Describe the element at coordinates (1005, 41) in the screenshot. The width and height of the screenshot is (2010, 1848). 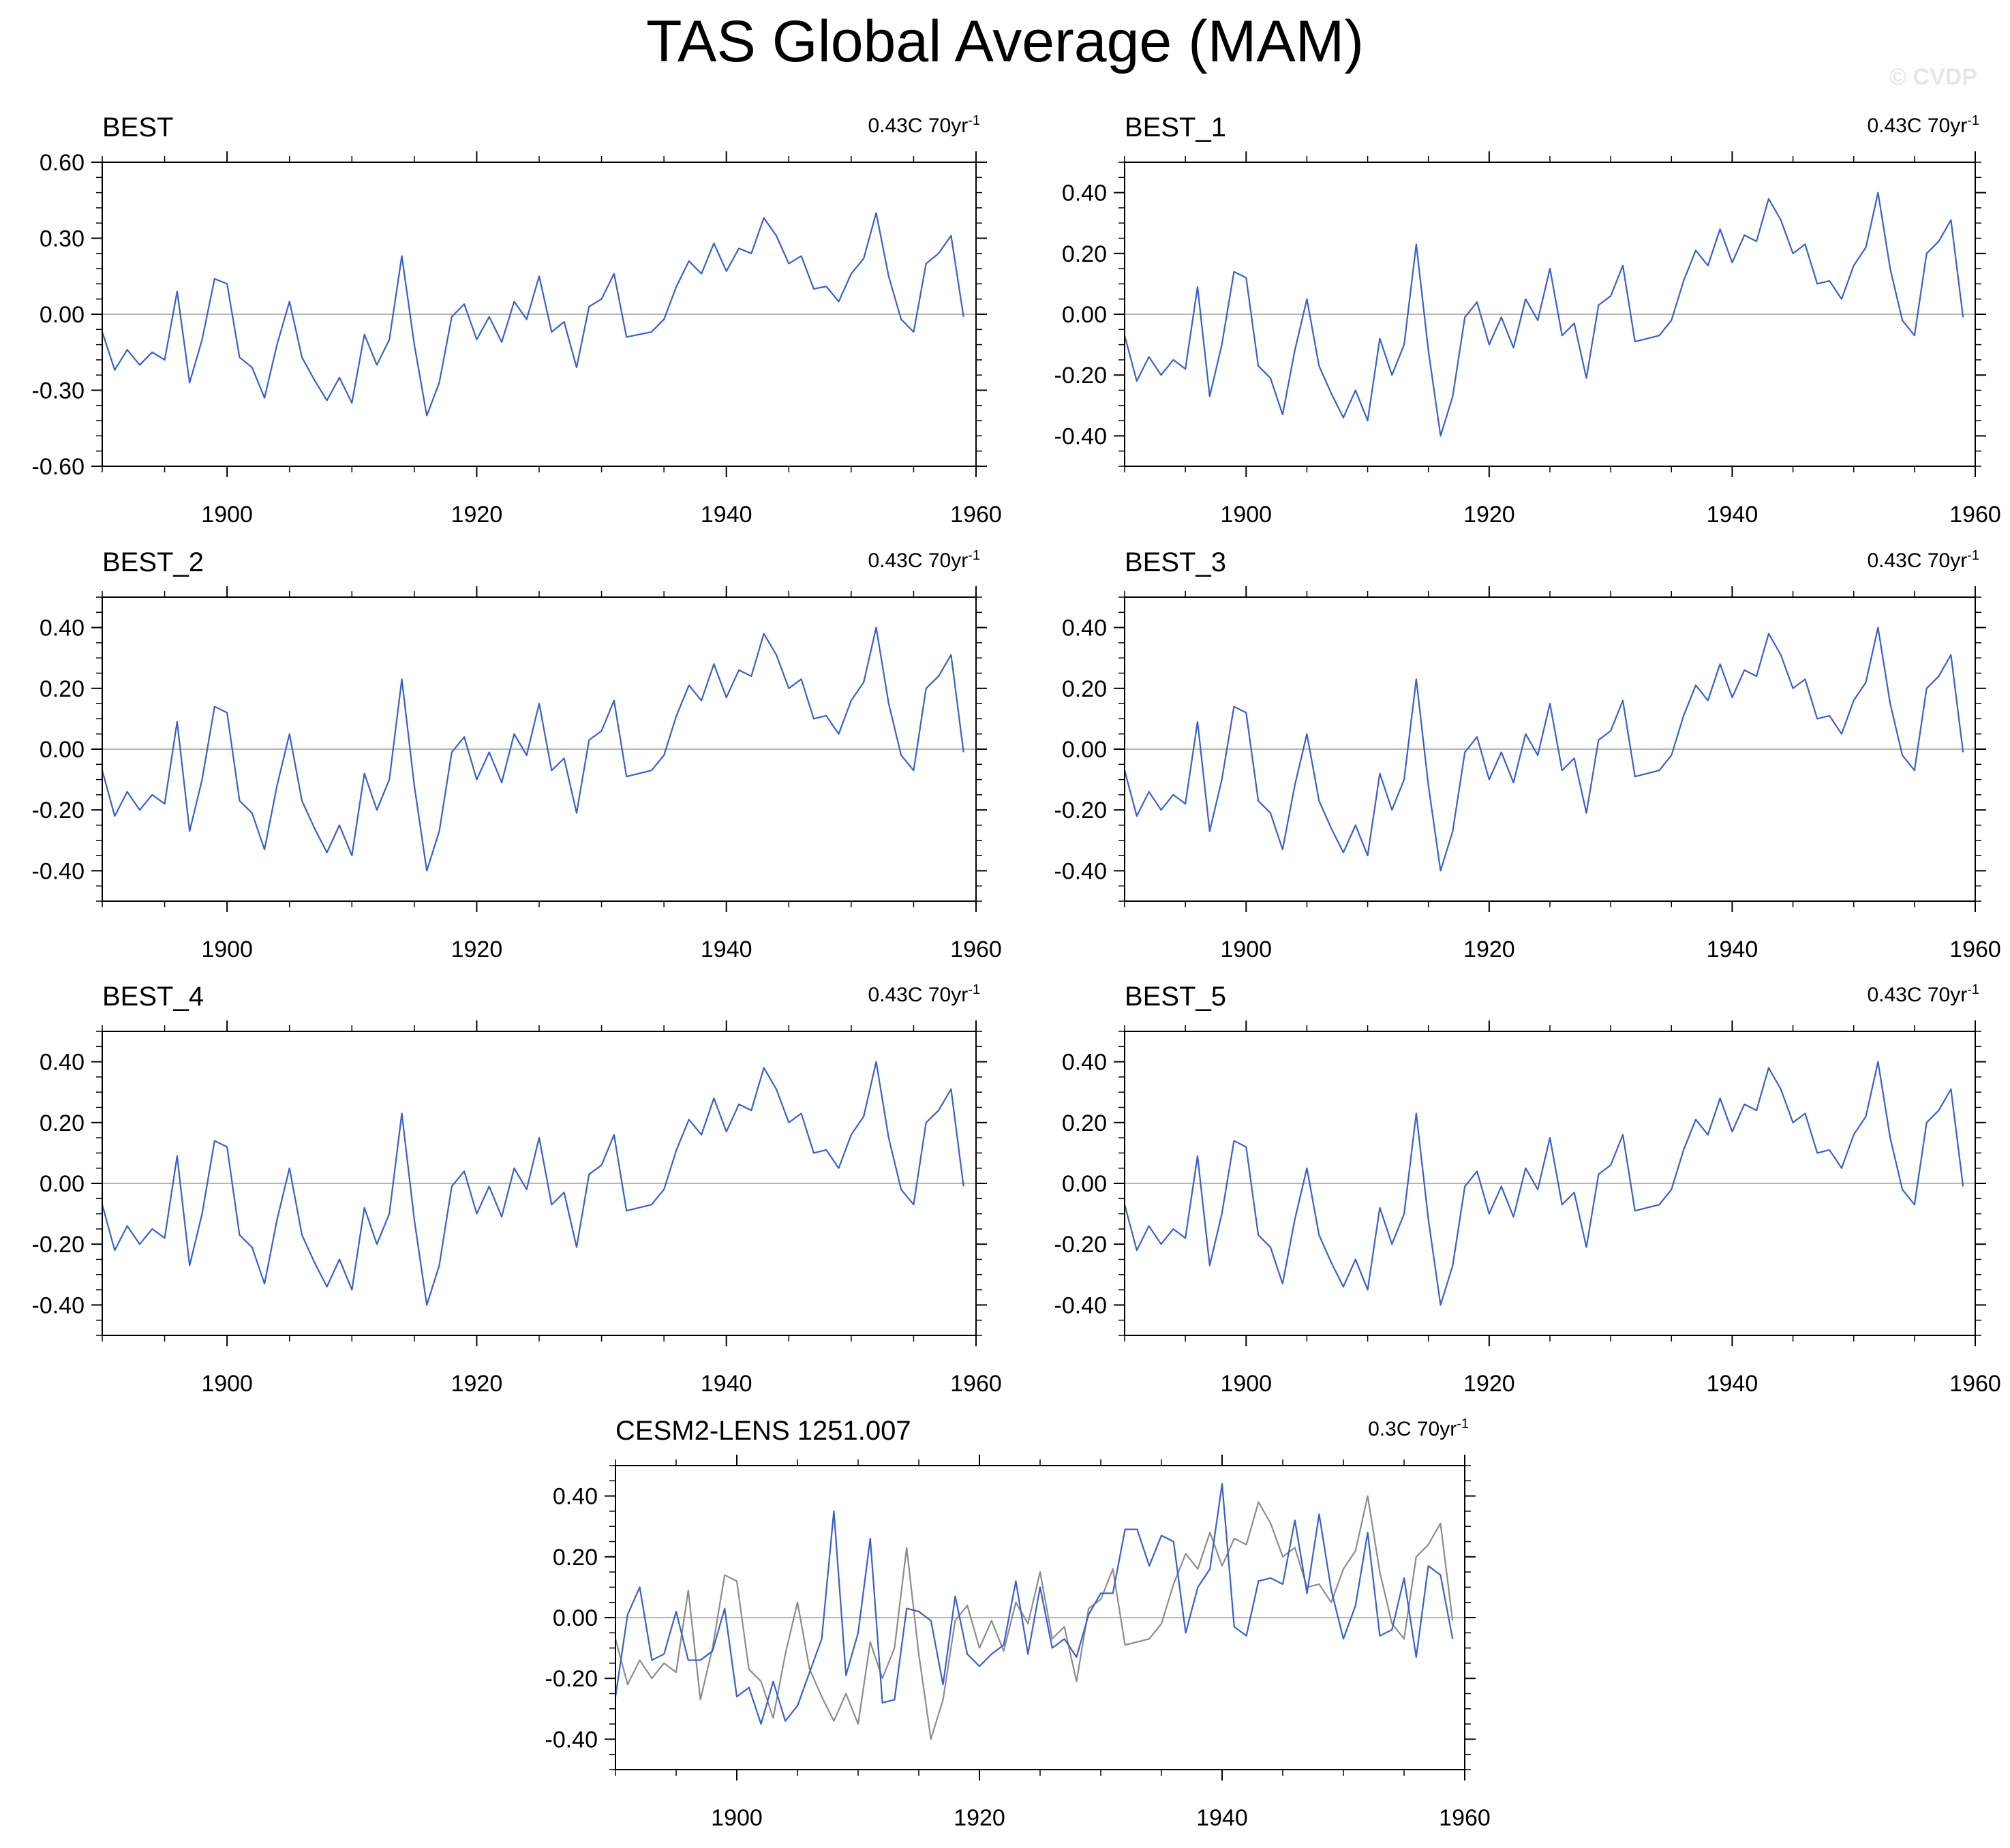
I see `figure-title: TAS Global Average (MAM)` at that location.